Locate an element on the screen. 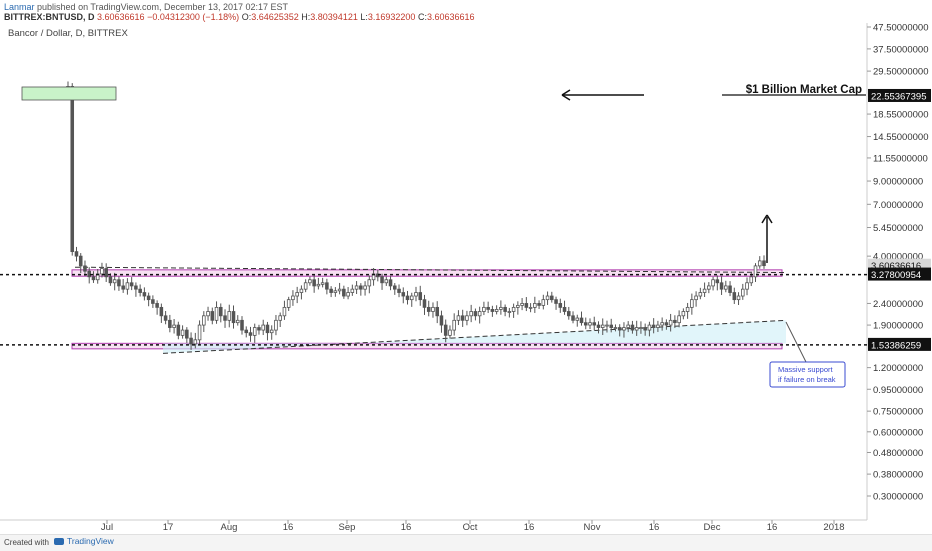 The height and width of the screenshot is (551, 932). falling-trendline is located at coordinates (430, 270).